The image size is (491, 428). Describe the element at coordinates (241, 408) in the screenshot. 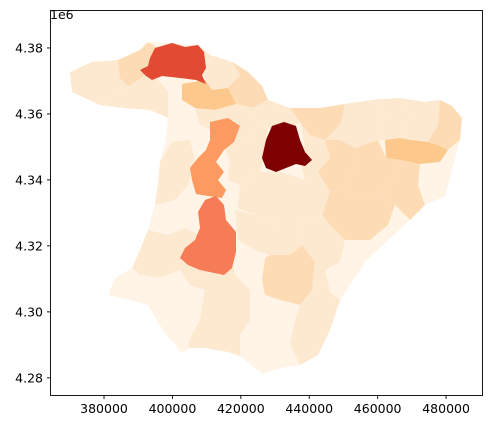

I see `x-tick-label: 420000` at that location.